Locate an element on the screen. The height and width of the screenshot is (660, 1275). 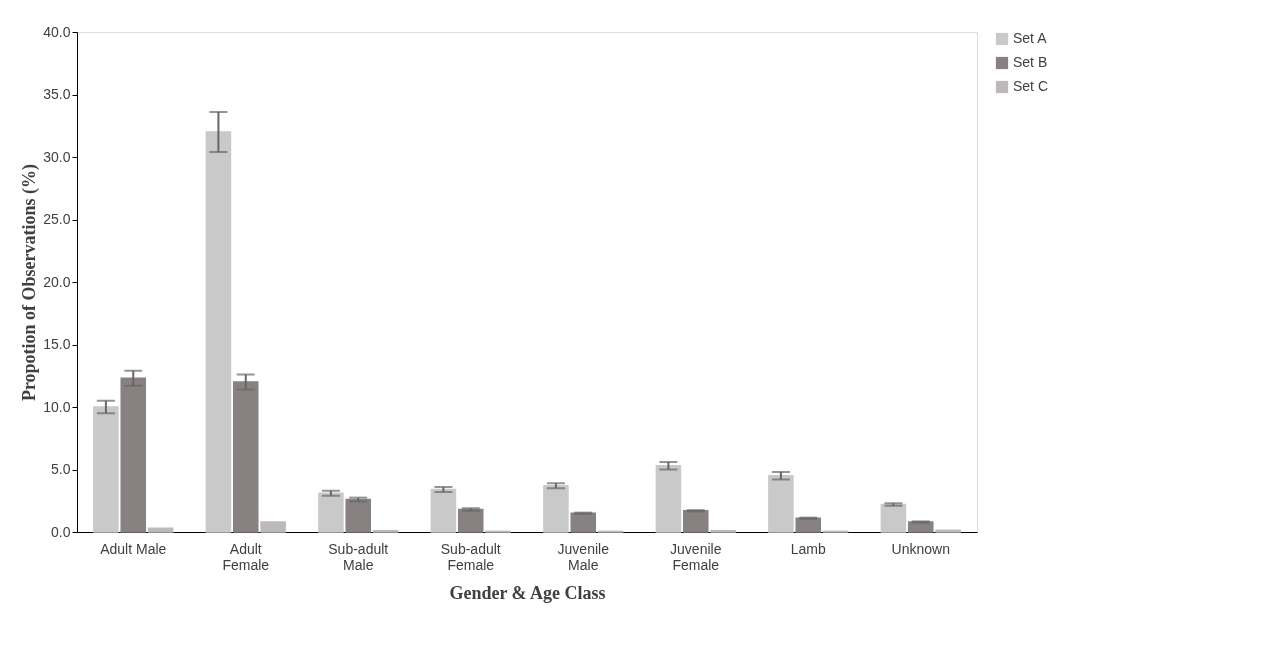
y-tick-label: 15.0 is located at coordinates (57, 344).